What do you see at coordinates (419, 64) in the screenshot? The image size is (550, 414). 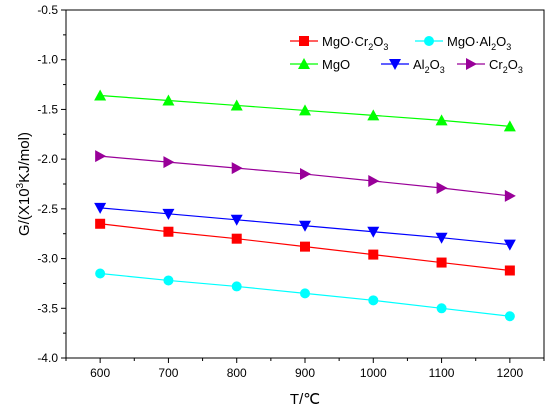 I see `legend-label-part: Al` at bounding box center [419, 64].